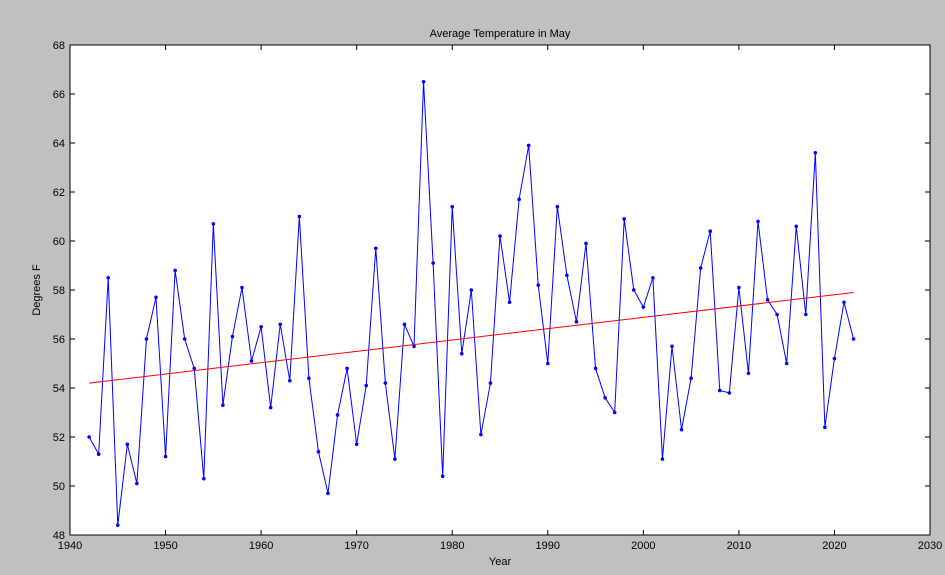 The height and width of the screenshot is (575, 945). Describe the element at coordinates (452, 546) in the screenshot. I see `x-tick-label: 1980` at that location.